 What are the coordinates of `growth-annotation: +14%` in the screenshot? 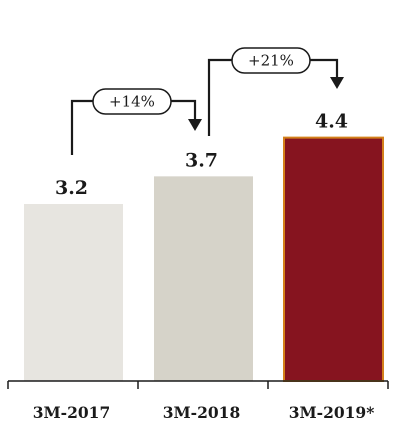 It's located at (136, 121).